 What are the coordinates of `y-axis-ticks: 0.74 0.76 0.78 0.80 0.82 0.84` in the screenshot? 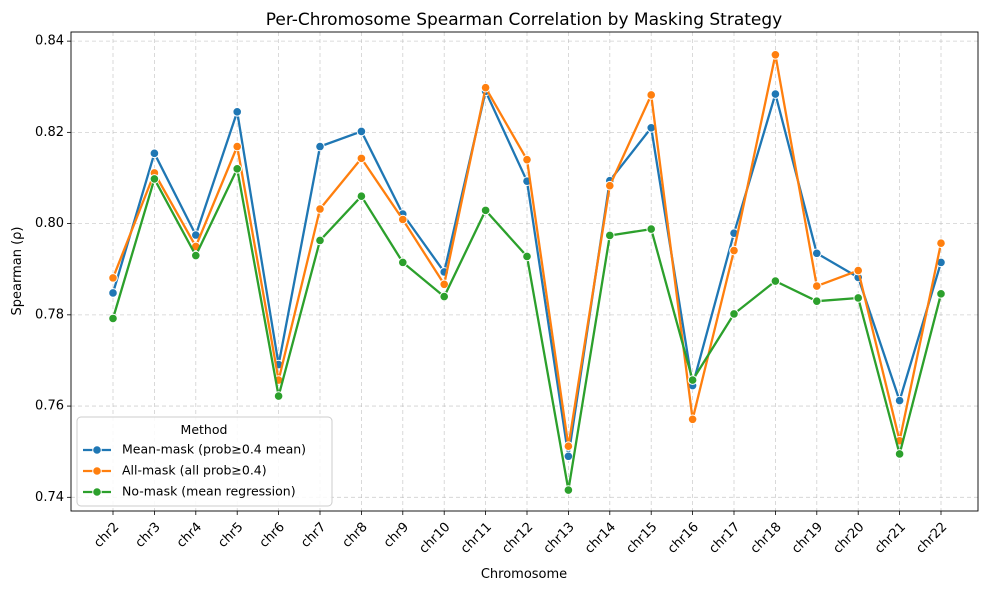 It's located at (53, 269).